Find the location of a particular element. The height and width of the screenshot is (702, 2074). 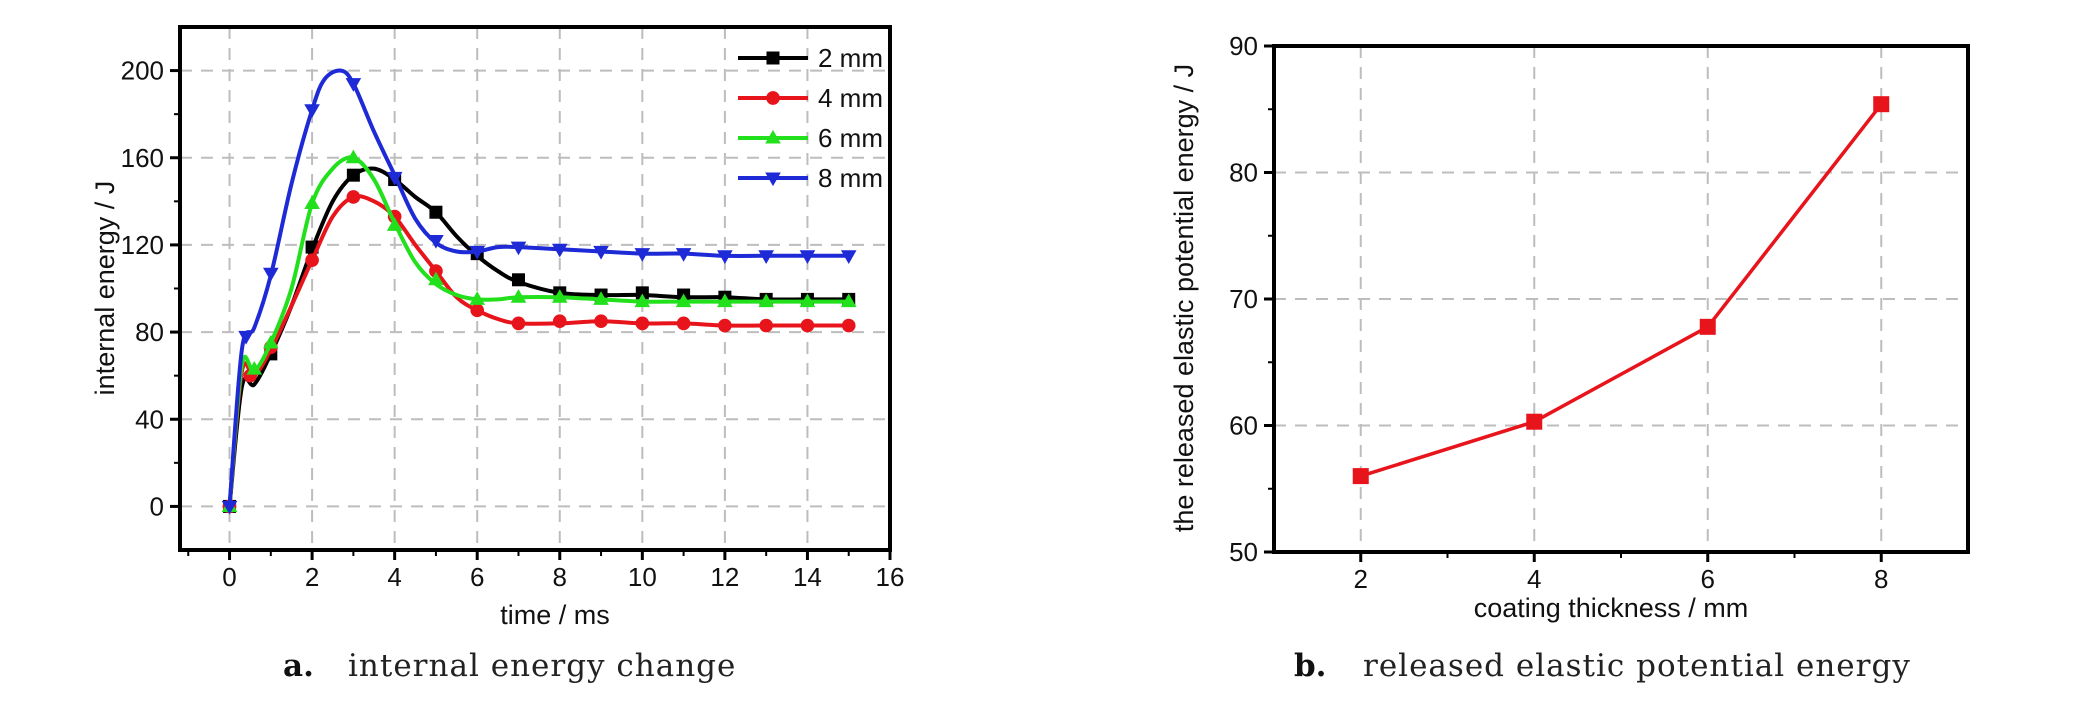

chart-b-xlabel: coating thickness / mm is located at coordinates (1611, 608).